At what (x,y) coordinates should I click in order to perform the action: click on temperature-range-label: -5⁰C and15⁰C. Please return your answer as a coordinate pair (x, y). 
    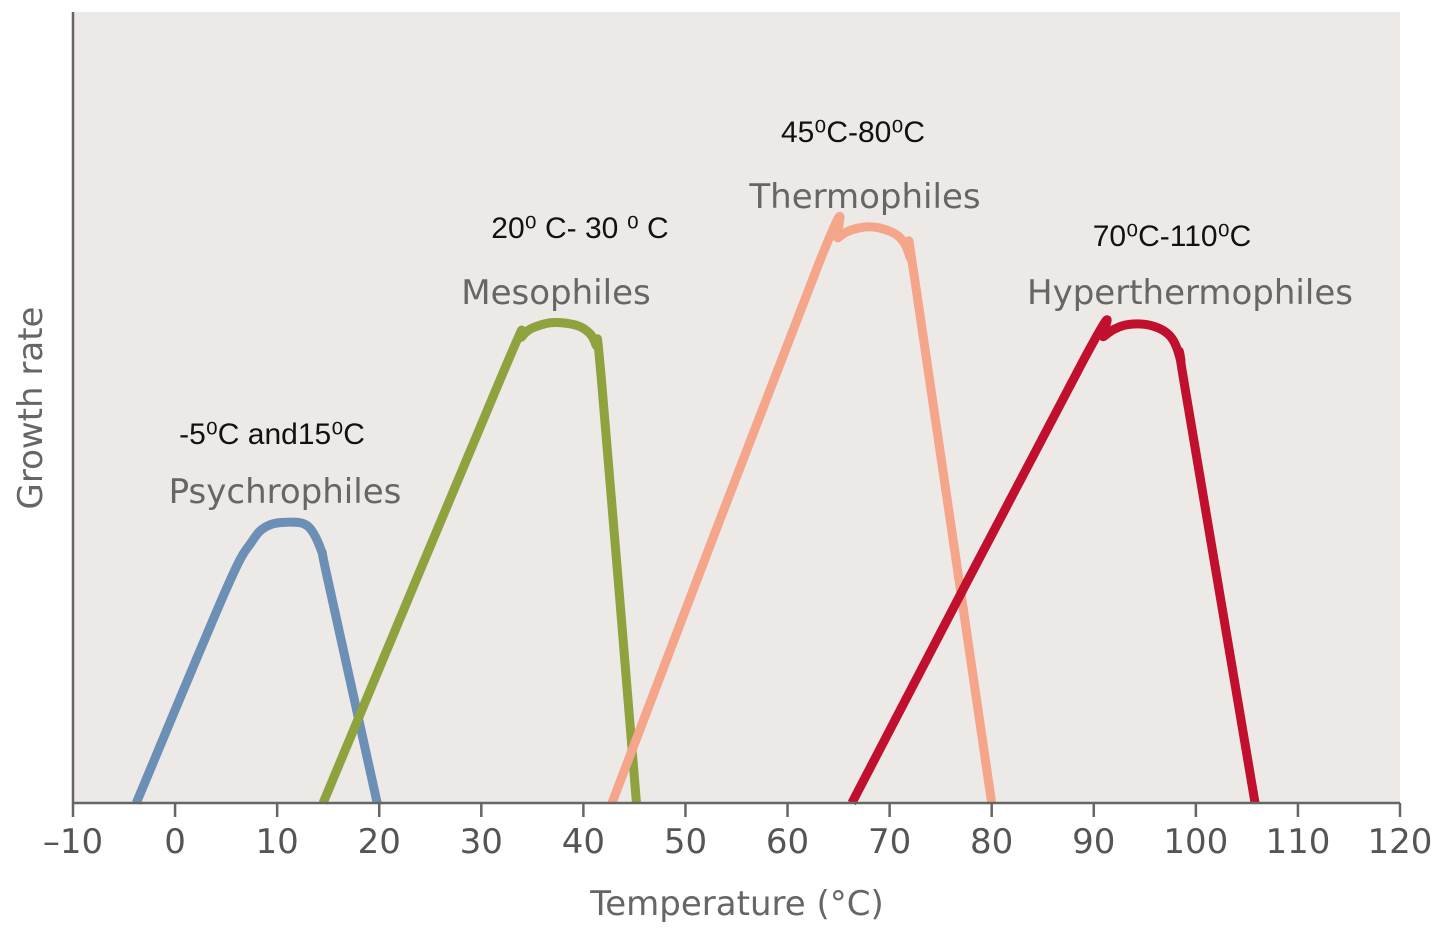
    Looking at the image, I should click on (272, 434).